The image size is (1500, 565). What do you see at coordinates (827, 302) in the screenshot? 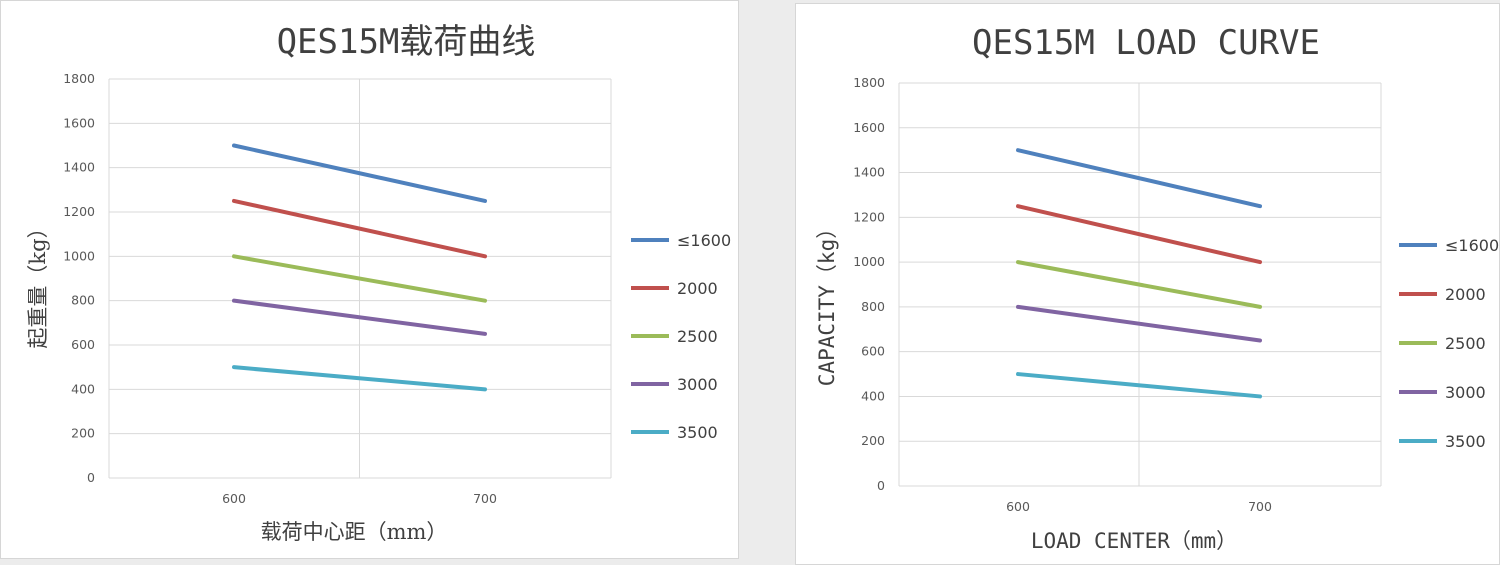
I see `y-axis-label: CAPACITY（kg）` at bounding box center [827, 302].